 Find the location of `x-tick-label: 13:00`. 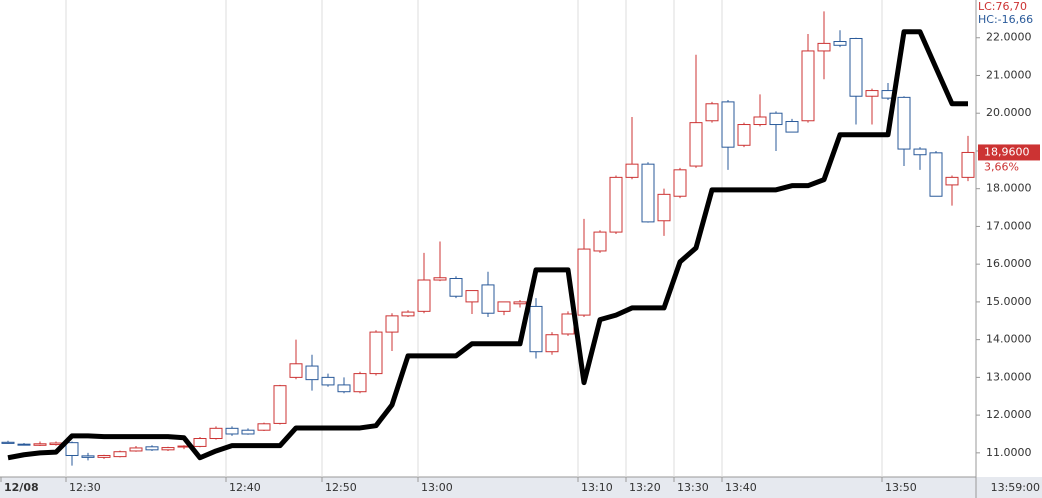

x-tick-label: 13:00 is located at coordinates (437, 487).